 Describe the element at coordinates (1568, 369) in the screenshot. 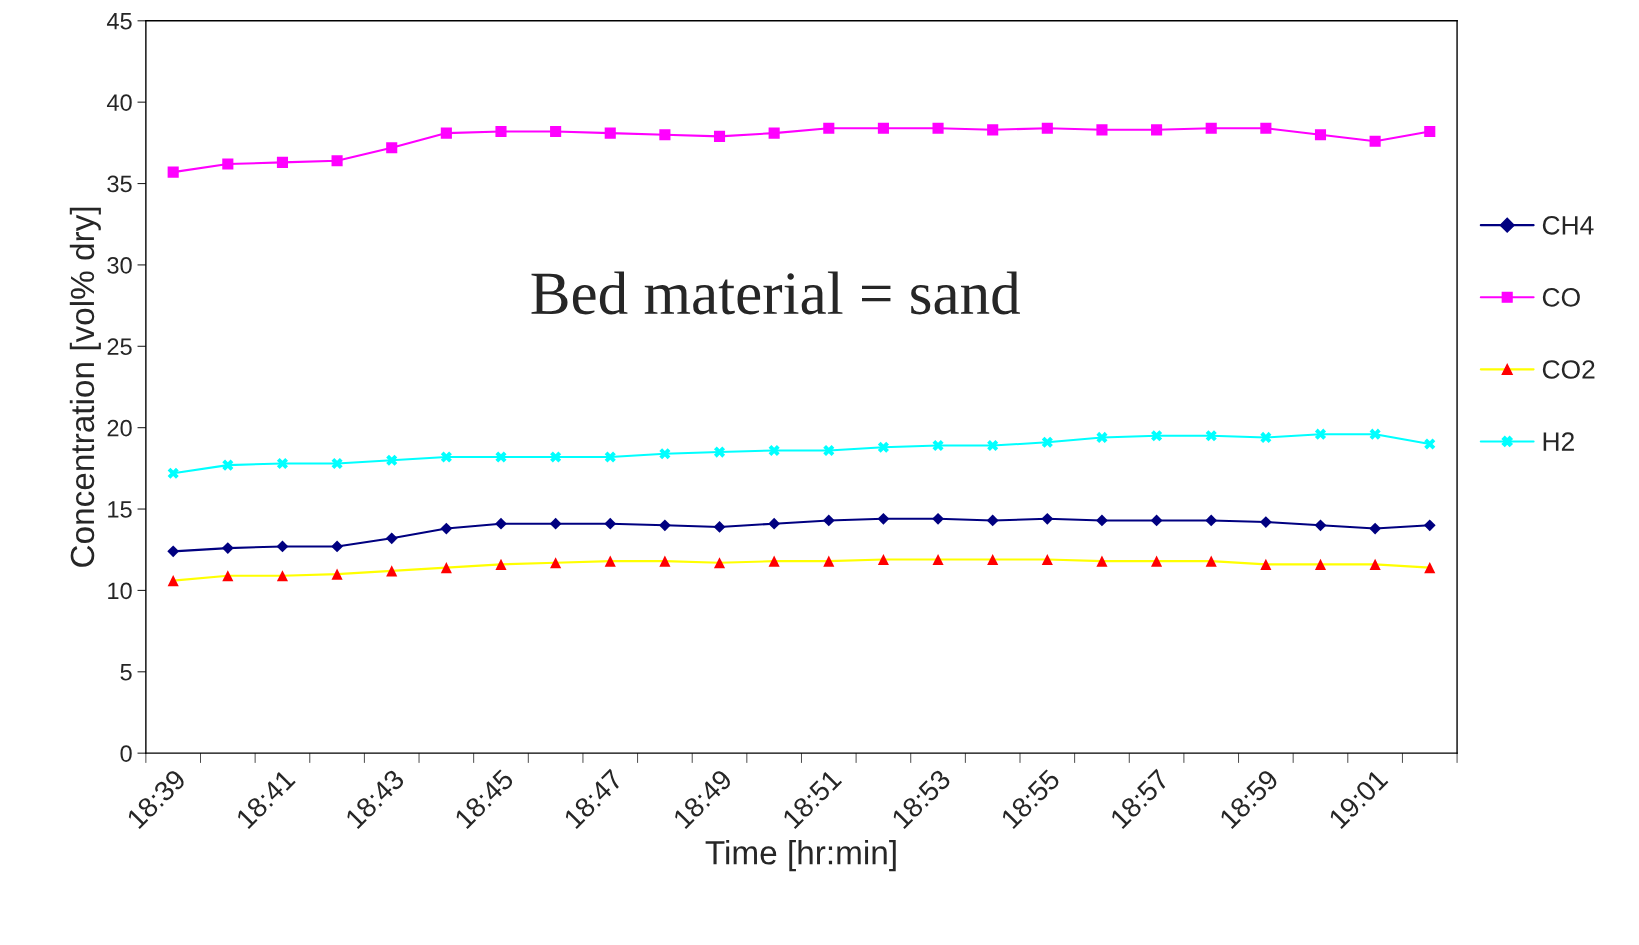

I see `legend-label: CO2` at that location.